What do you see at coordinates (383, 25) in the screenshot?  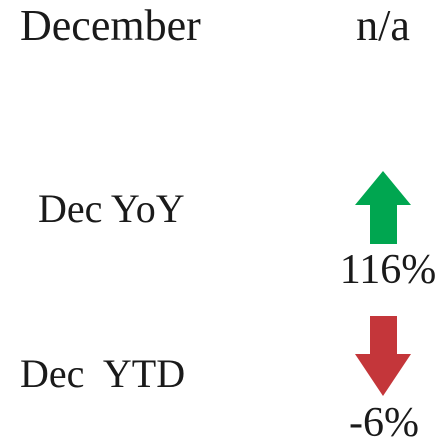 I see `row-value: n/a` at bounding box center [383, 25].